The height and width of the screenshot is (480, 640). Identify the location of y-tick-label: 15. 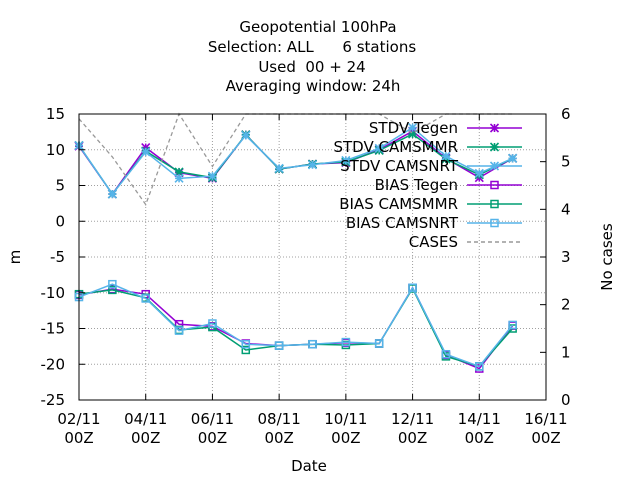
(55, 114).